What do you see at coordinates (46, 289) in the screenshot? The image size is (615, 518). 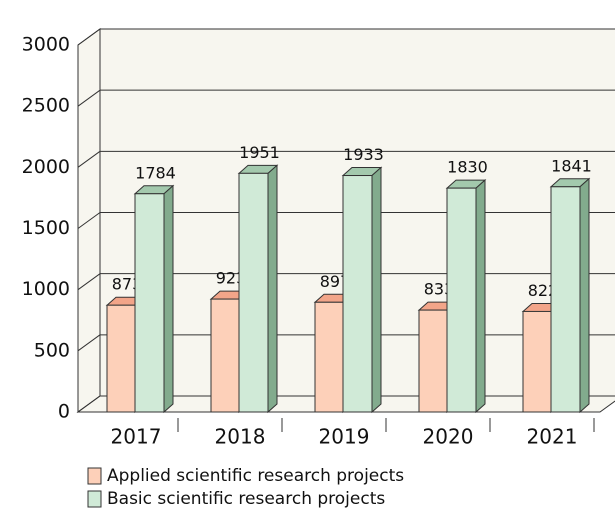 I see `y-tick-label: 1000` at bounding box center [46, 289].